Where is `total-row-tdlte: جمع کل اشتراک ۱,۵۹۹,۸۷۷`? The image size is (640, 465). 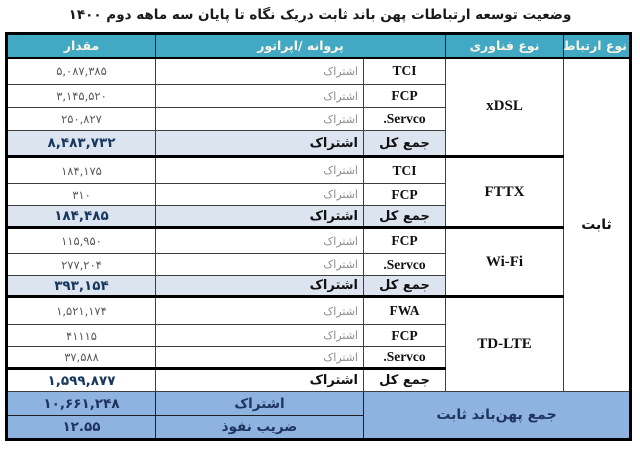 total-row-tdlte: جمع کل اشتراک ۱,۵۹۹,۸۷۷ is located at coordinates (317, 379).